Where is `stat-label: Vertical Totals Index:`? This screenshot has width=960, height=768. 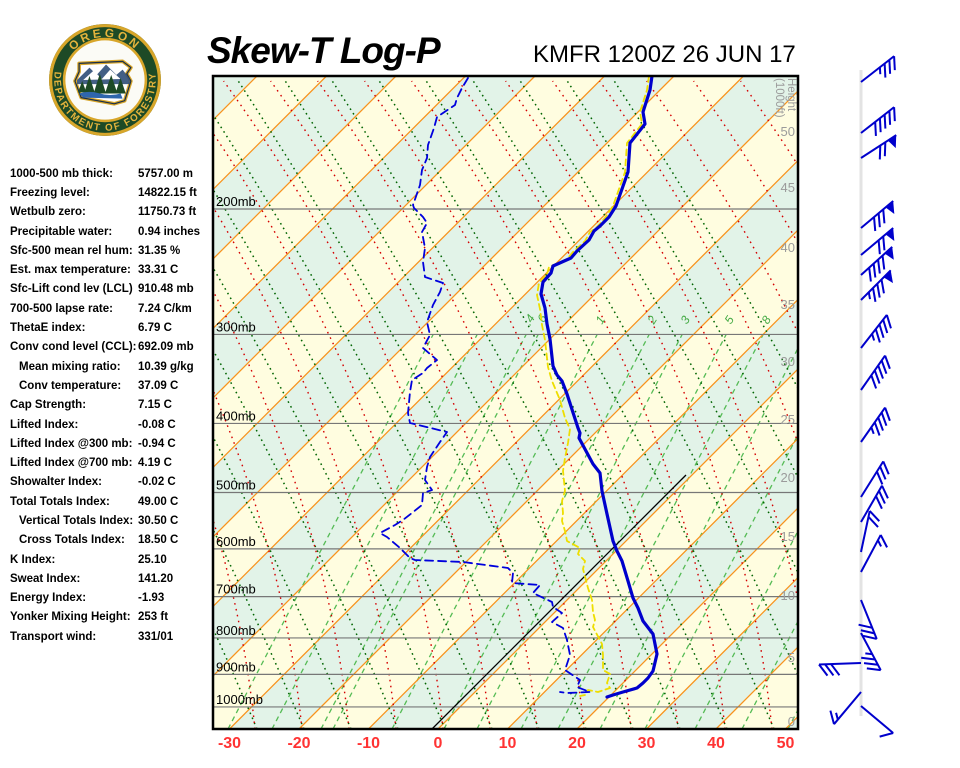 stat-label: Vertical Totals Index: is located at coordinates (76, 520).